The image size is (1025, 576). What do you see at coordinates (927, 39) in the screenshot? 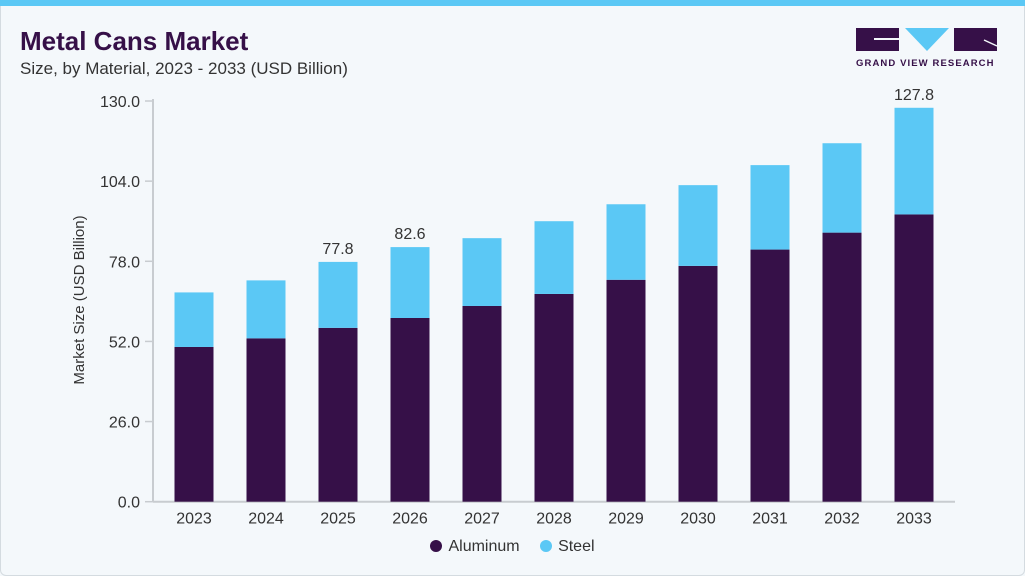
I see `grand-view-research-logo` at bounding box center [927, 39].